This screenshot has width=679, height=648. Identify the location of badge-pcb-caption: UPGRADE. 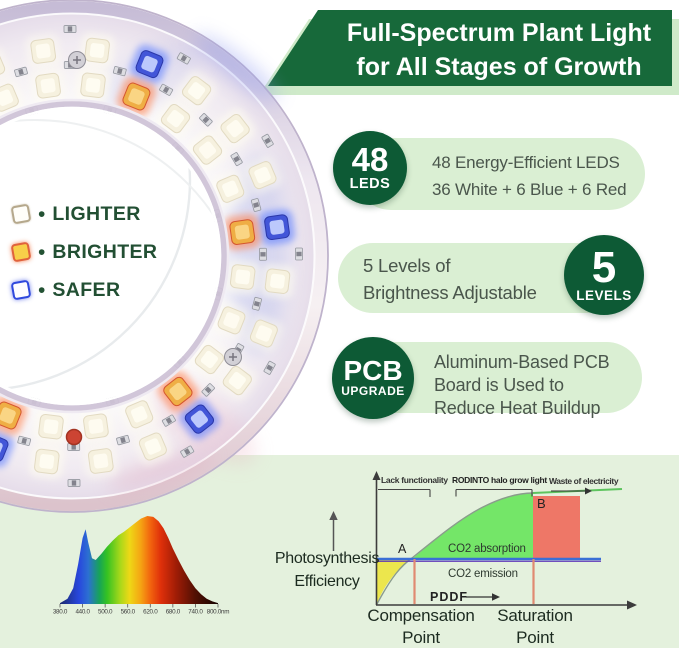
(373, 391).